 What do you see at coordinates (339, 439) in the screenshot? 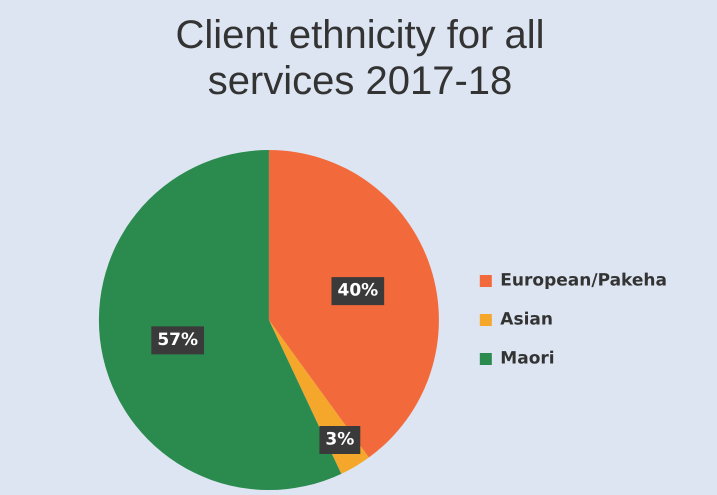
I see `data-label: 3%` at bounding box center [339, 439].